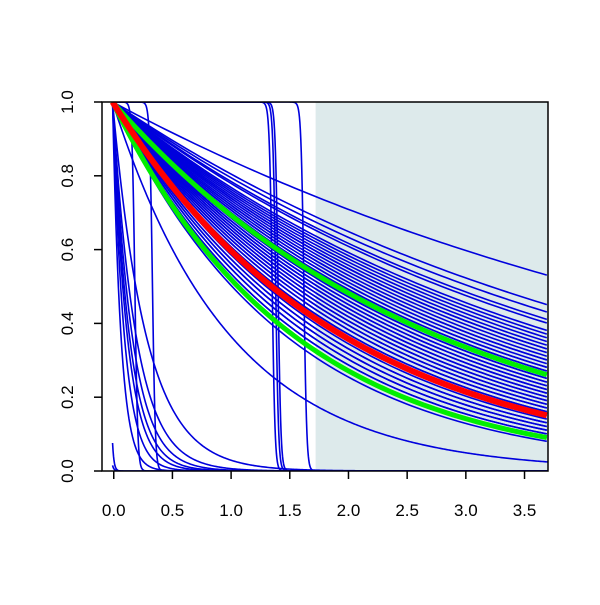 This screenshot has width=600, height=605. What do you see at coordinates (67, 102) in the screenshot?
I see `y-tick-label-5: 1.0` at bounding box center [67, 102].